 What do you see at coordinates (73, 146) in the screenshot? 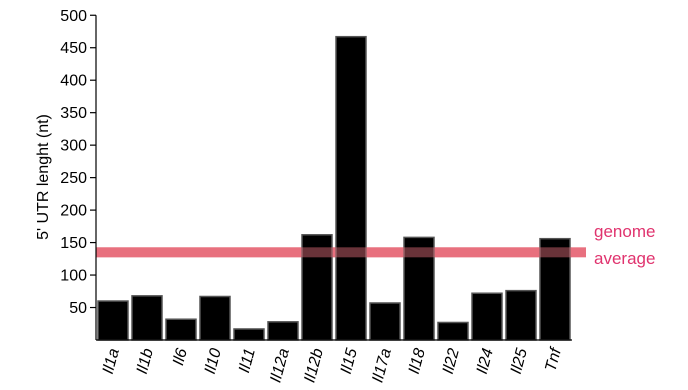
I see `y-tick-label: 300` at bounding box center [73, 146].